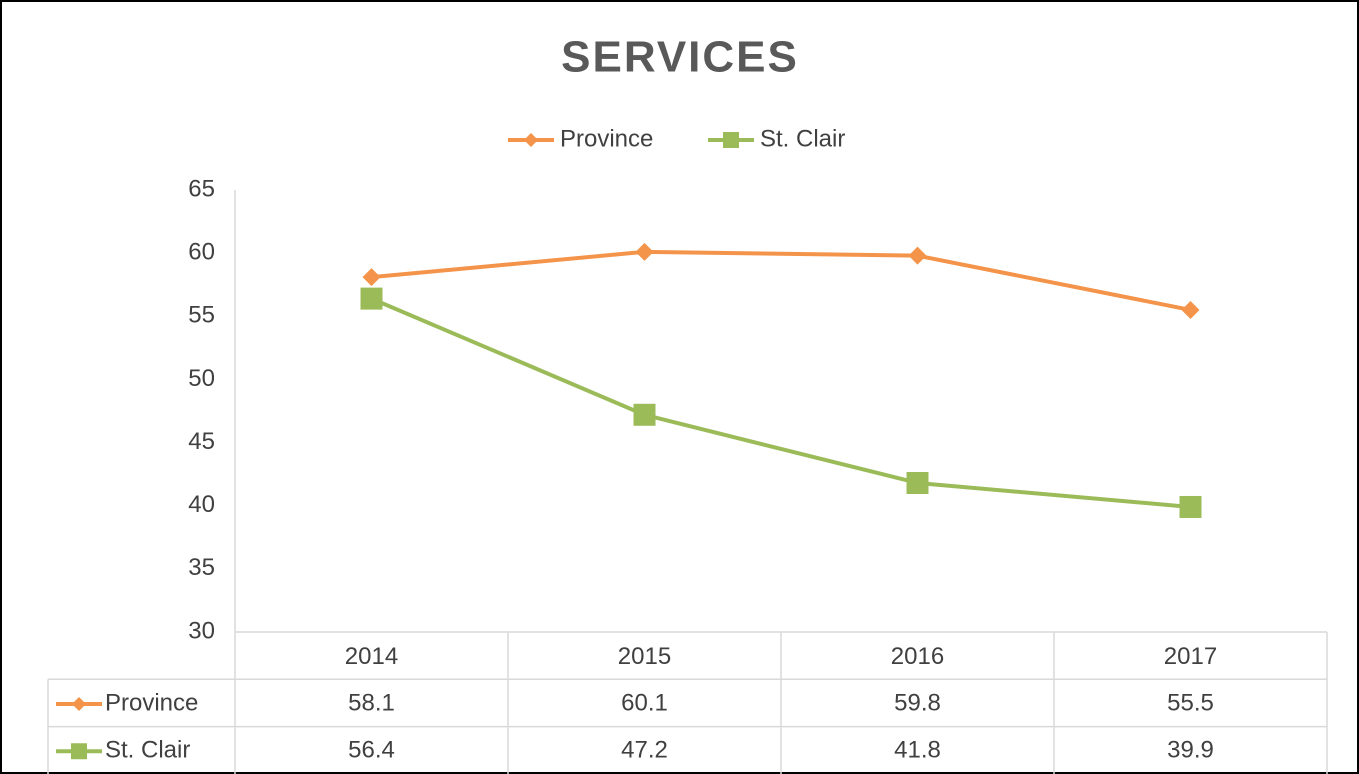 The image size is (1359, 774). Describe the element at coordinates (1190, 702) in the screenshot. I see `table-cell: 55.5` at that location.